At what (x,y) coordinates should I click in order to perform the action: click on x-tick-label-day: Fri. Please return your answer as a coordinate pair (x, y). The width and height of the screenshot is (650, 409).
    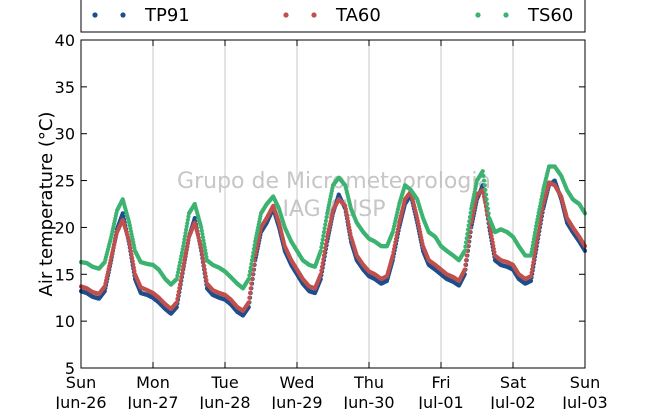
    Looking at the image, I should click on (440, 382).